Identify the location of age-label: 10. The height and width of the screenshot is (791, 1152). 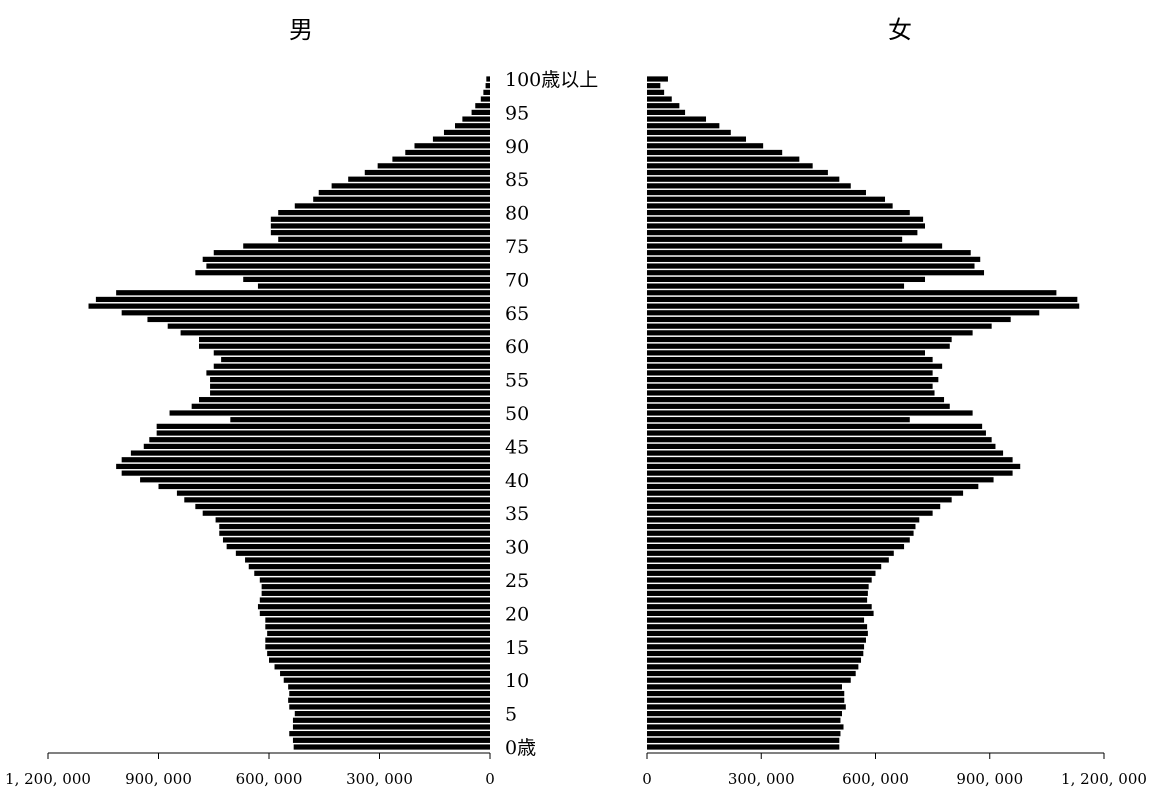
(517, 681).